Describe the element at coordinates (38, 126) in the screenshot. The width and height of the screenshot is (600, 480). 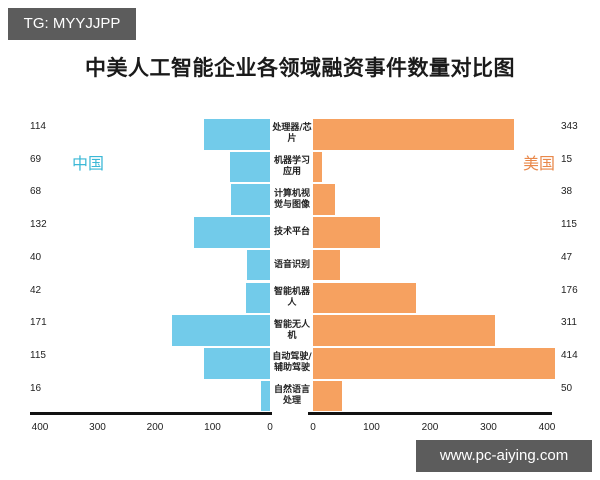
I see `value-china: 114` at that location.